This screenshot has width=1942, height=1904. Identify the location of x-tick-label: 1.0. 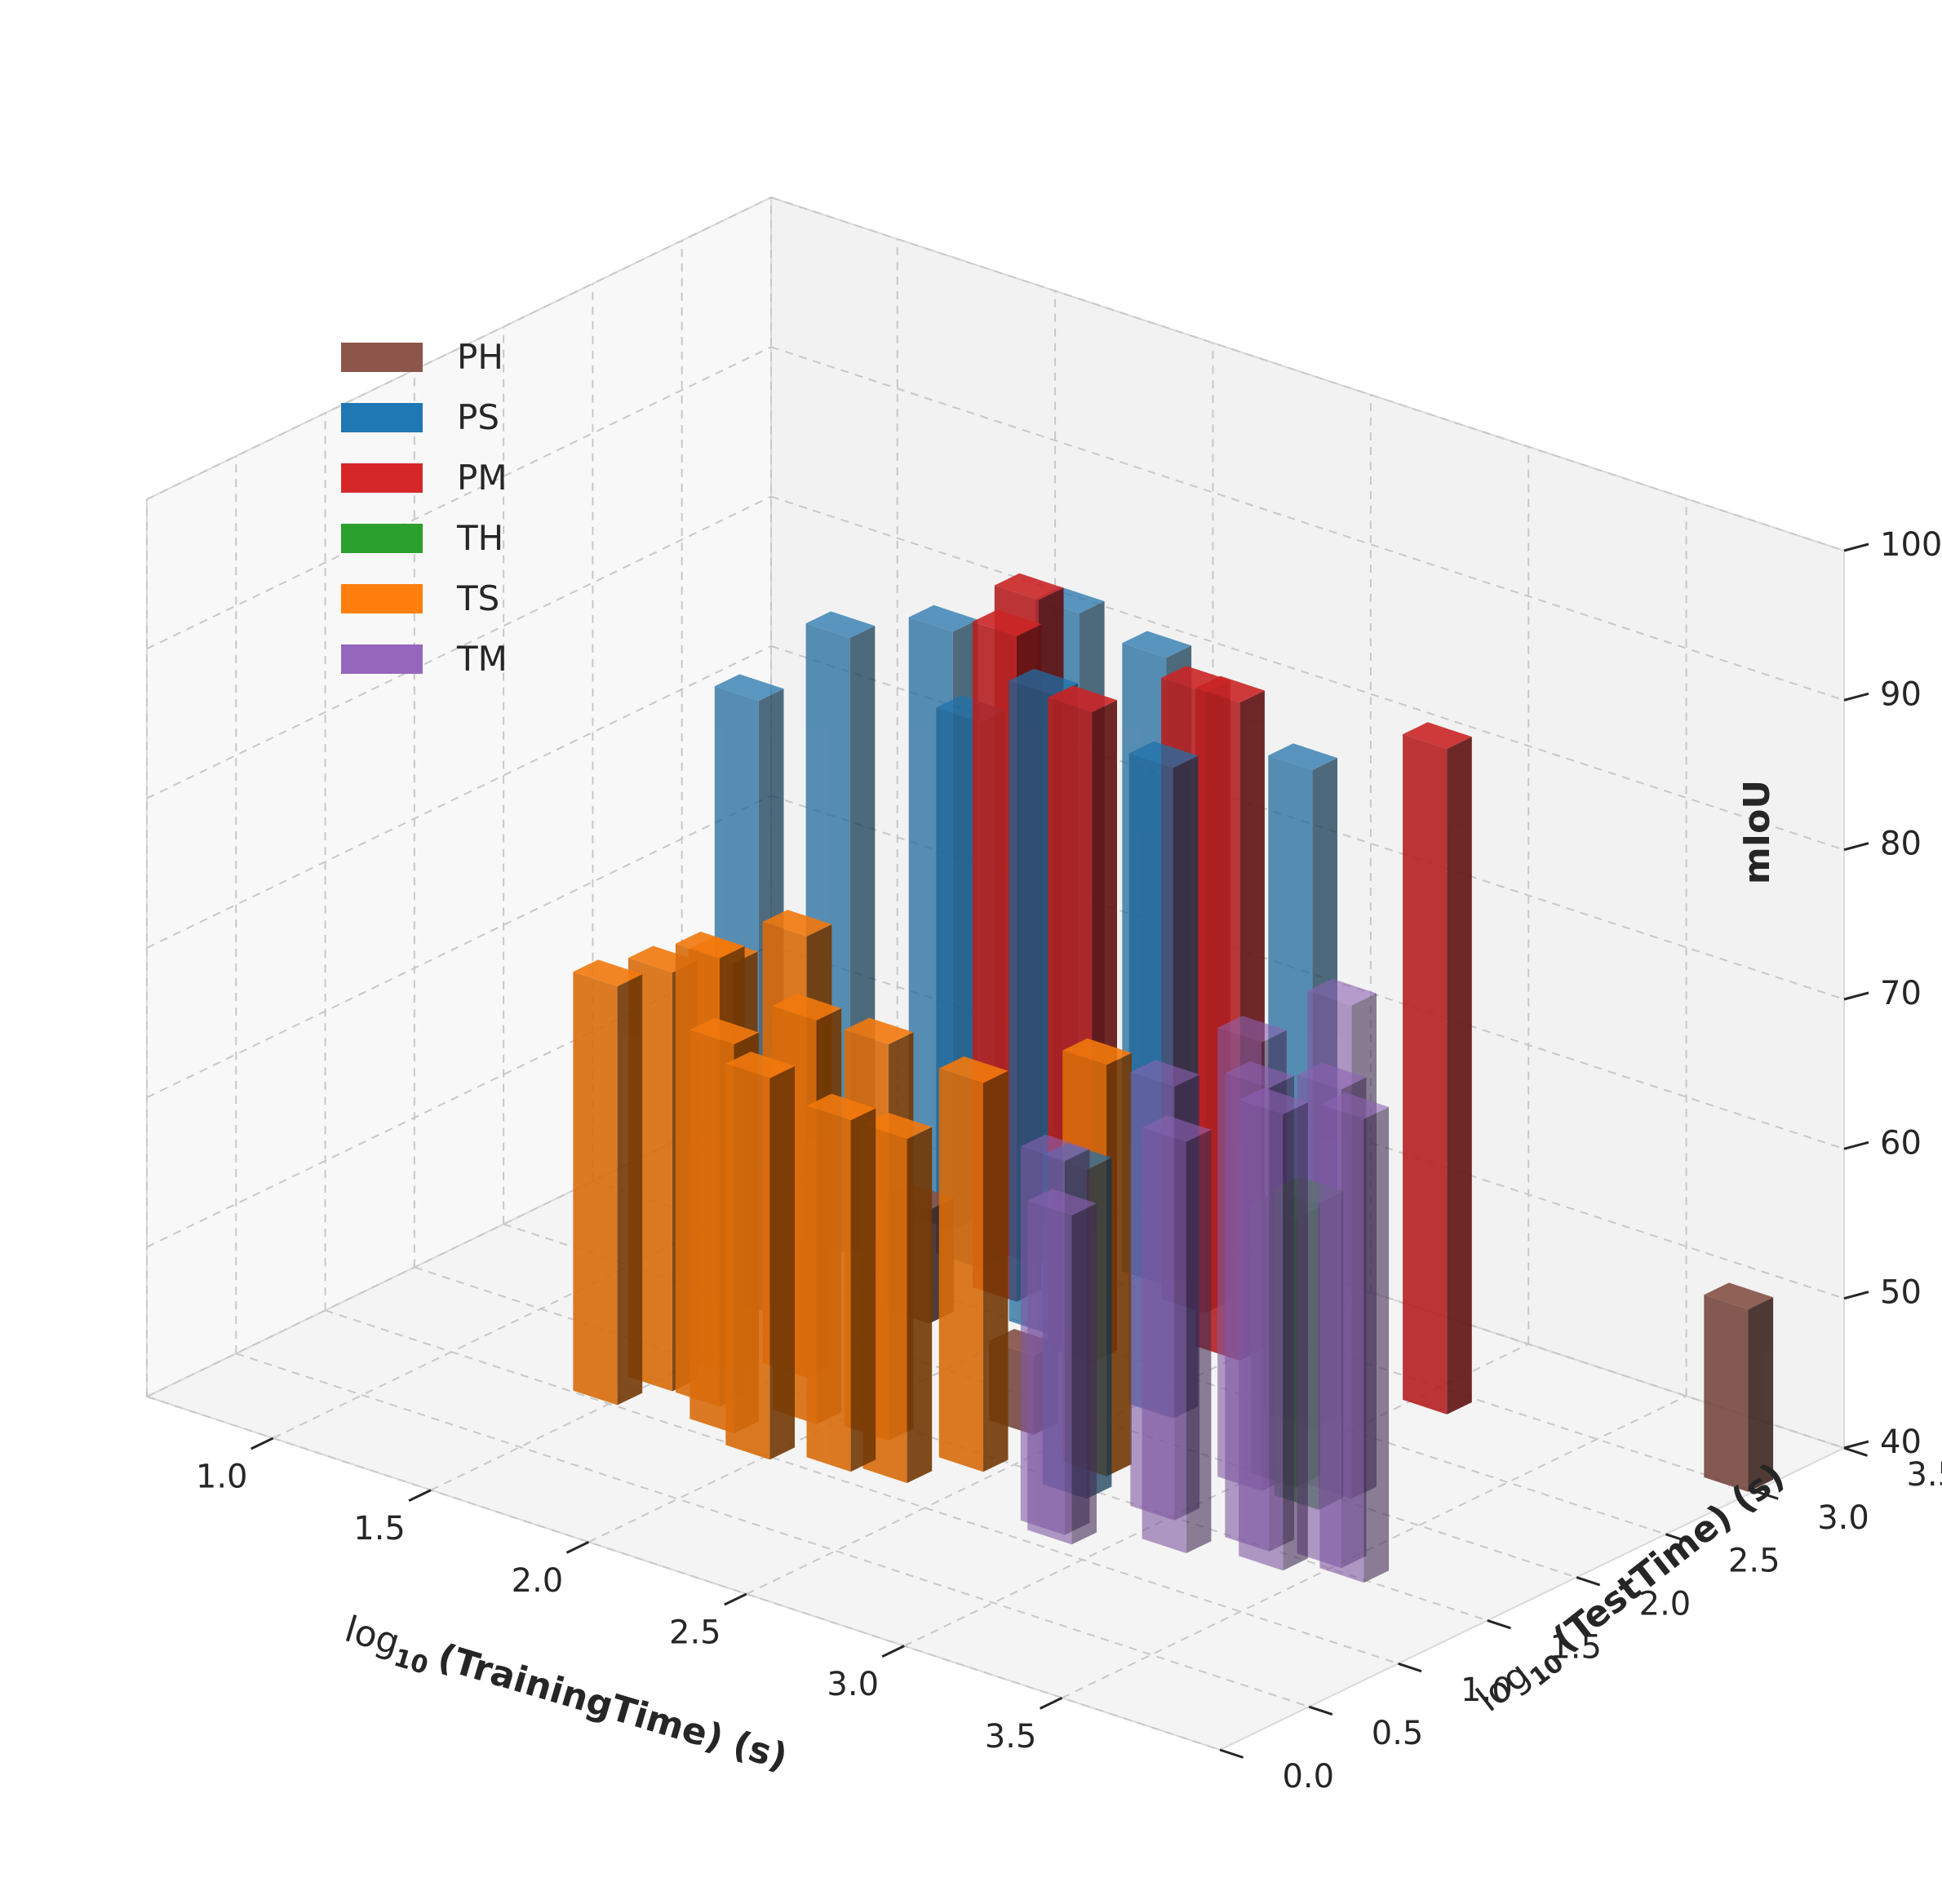
(222, 1476).